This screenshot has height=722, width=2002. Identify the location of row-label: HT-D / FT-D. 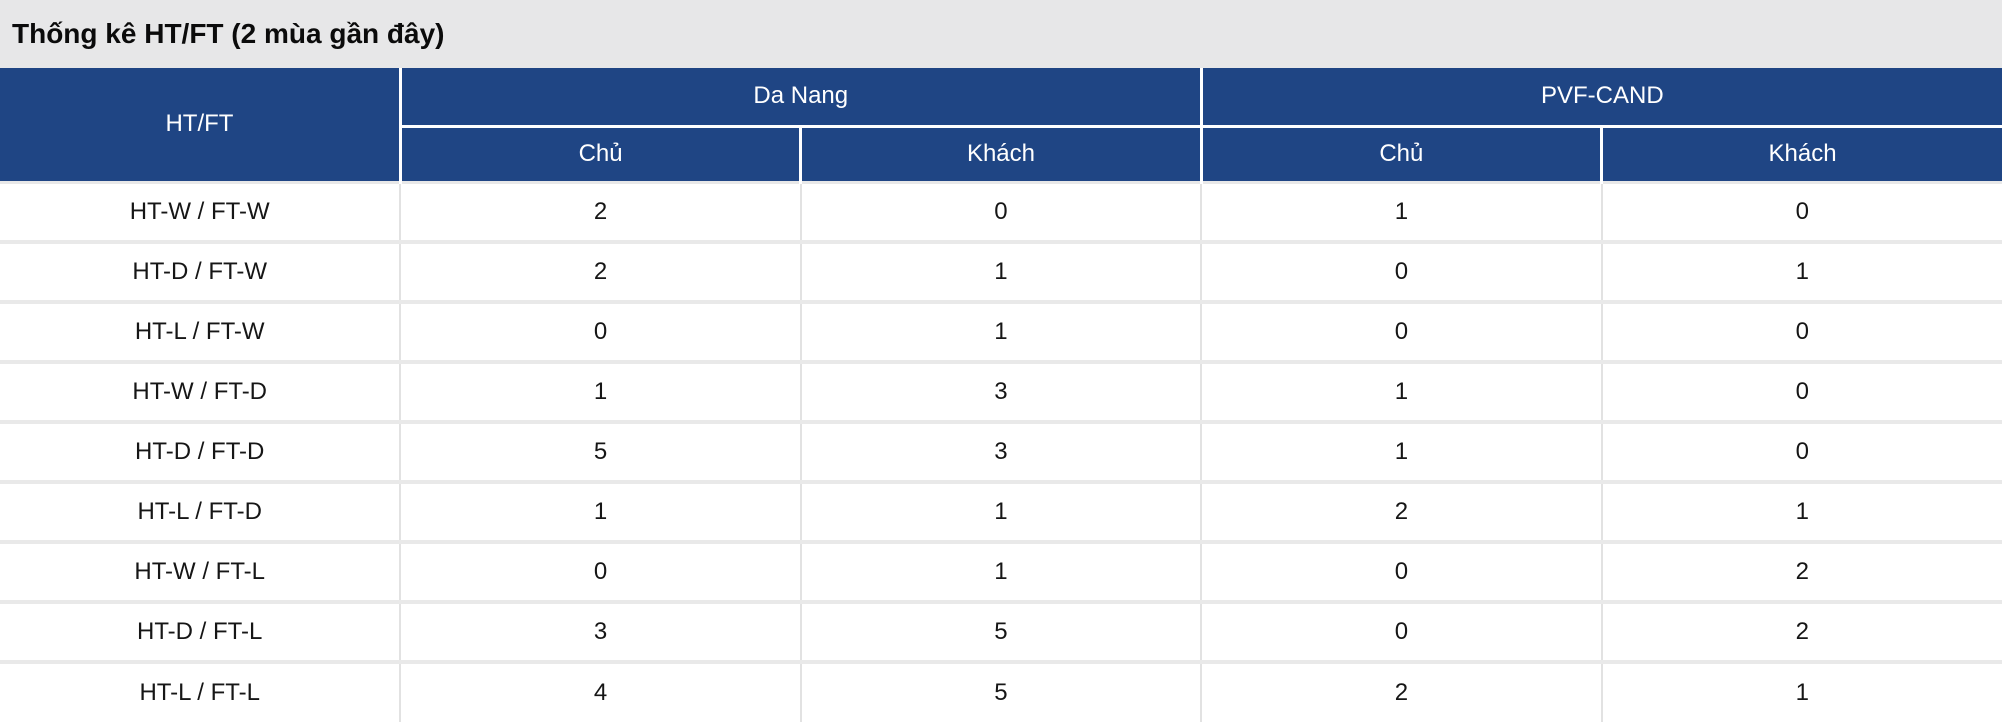
(200, 451).